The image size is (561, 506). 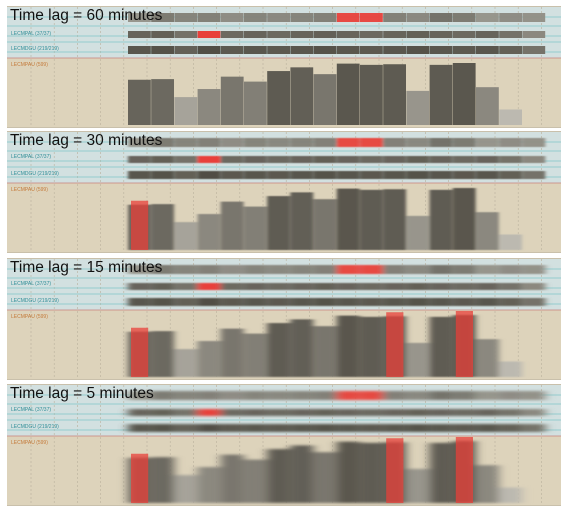 I want to click on track-label-3: LECMPAU (599), so click(x=29, y=65).